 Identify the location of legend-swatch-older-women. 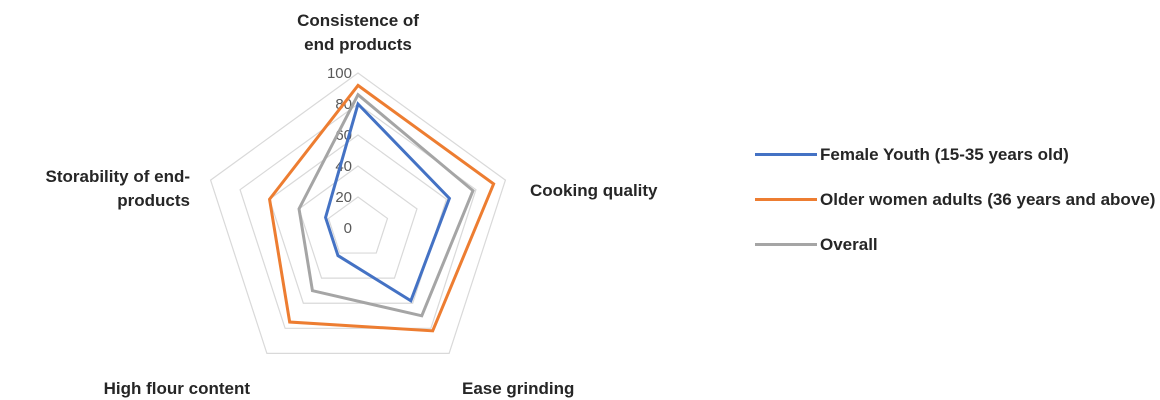
(786, 199).